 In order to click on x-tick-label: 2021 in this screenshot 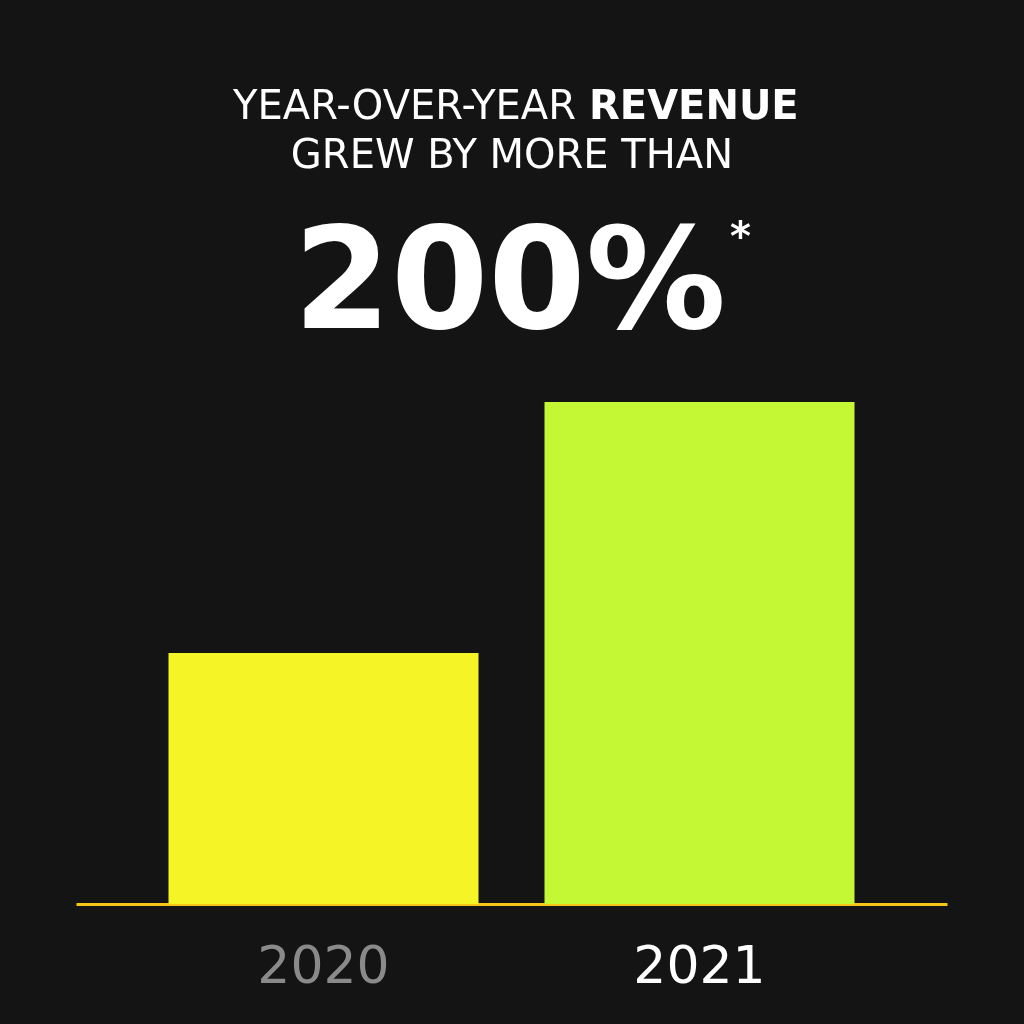, I will do `click(699, 964)`.